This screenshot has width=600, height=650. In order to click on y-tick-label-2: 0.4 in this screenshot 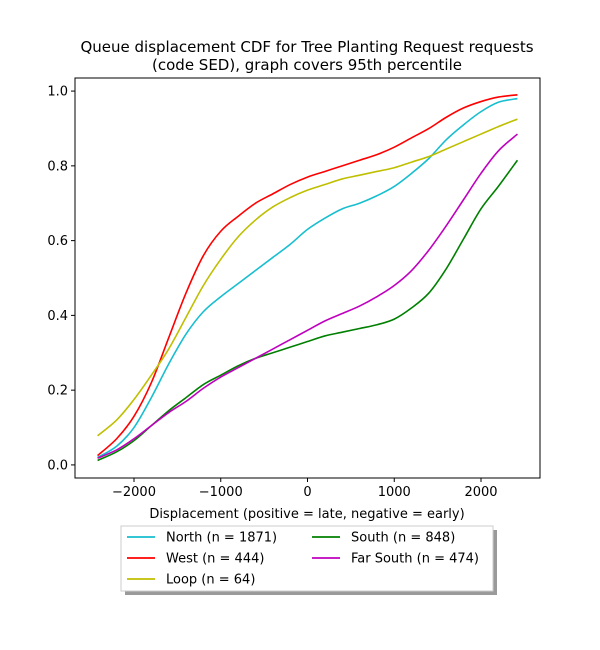, I will do `click(57, 316)`.